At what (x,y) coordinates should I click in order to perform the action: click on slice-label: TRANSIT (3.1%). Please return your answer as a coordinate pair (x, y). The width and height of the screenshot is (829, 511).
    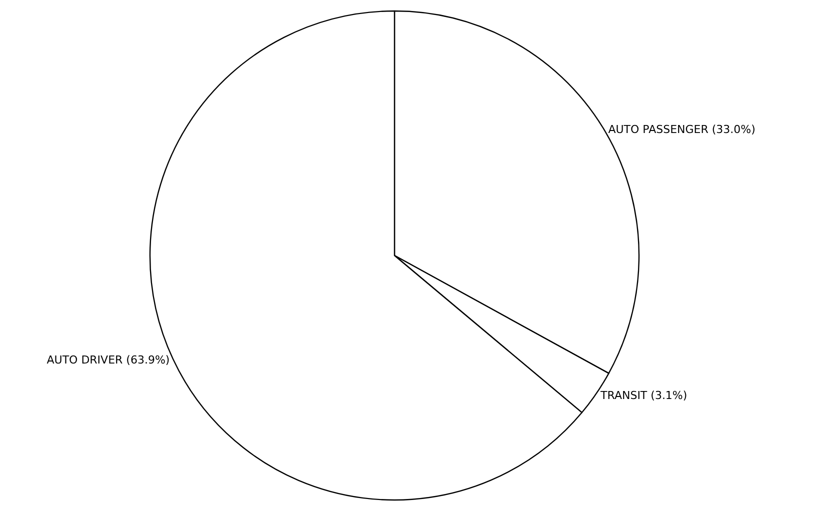
    Looking at the image, I should click on (644, 395).